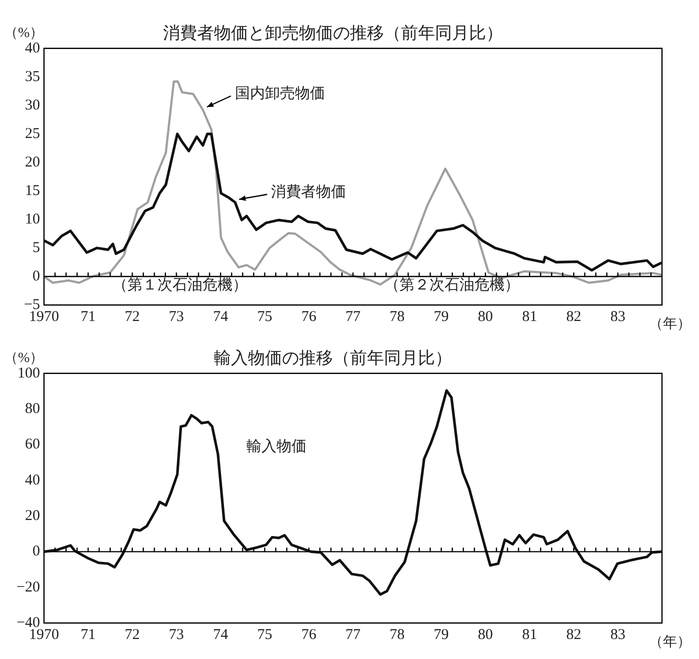 This screenshot has height=659, width=699. What do you see at coordinates (308, 191) in the screenshot?
I see `series-label: 消費者物価` at bounding box center [308, 191].